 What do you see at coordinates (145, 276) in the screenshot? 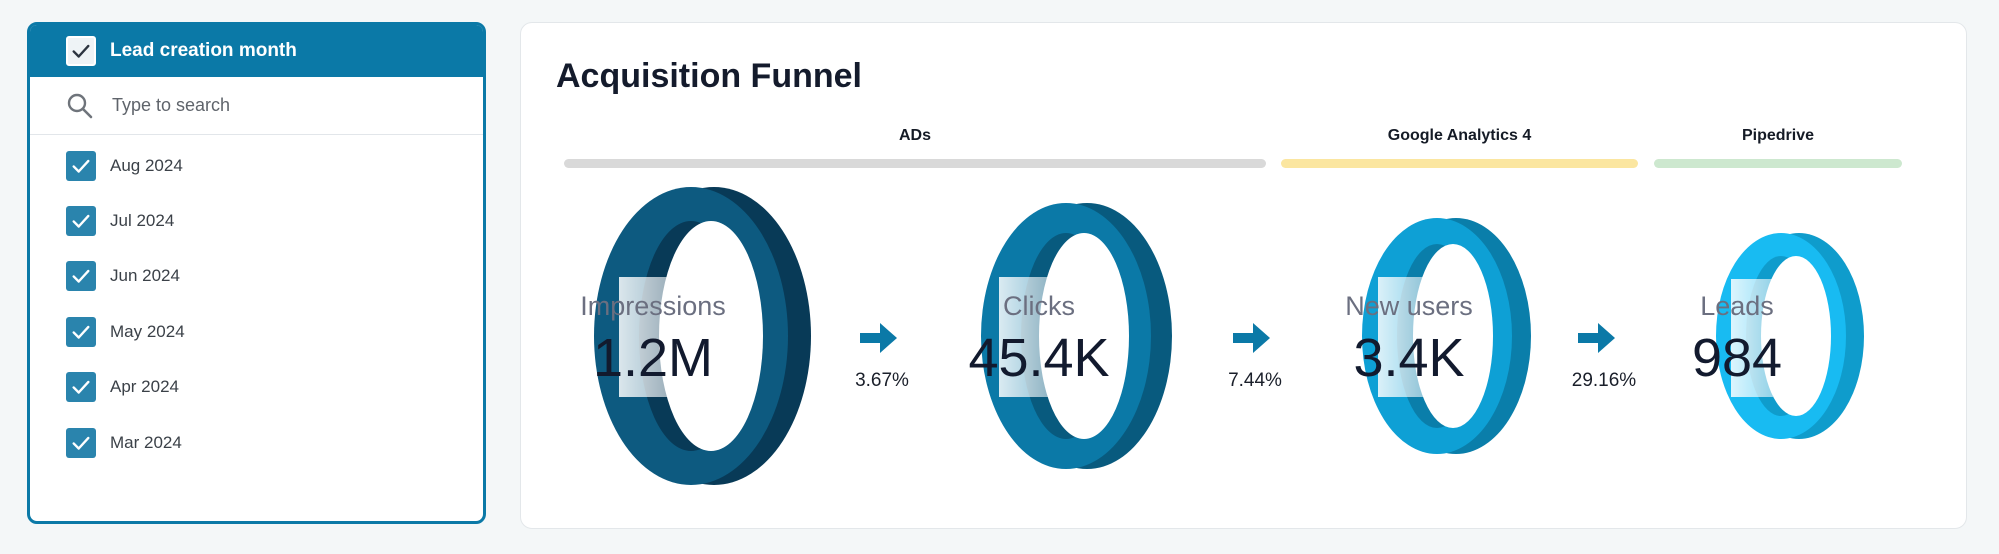
I see `option-label: Jun 2024` at bounding box center [145, 276].